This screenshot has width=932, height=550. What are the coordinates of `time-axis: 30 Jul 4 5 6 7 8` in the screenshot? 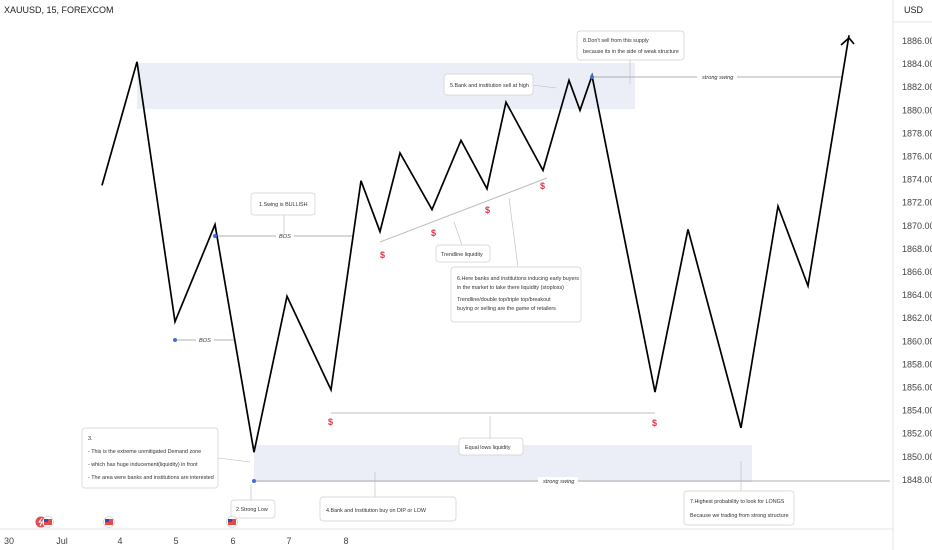 It's located at (176, 541).